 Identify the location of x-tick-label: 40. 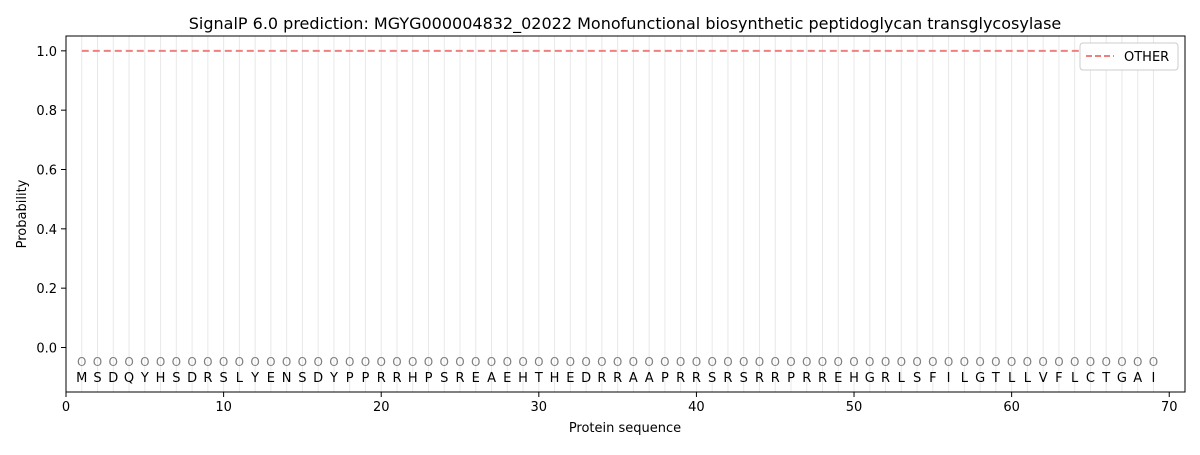
(696, 407).